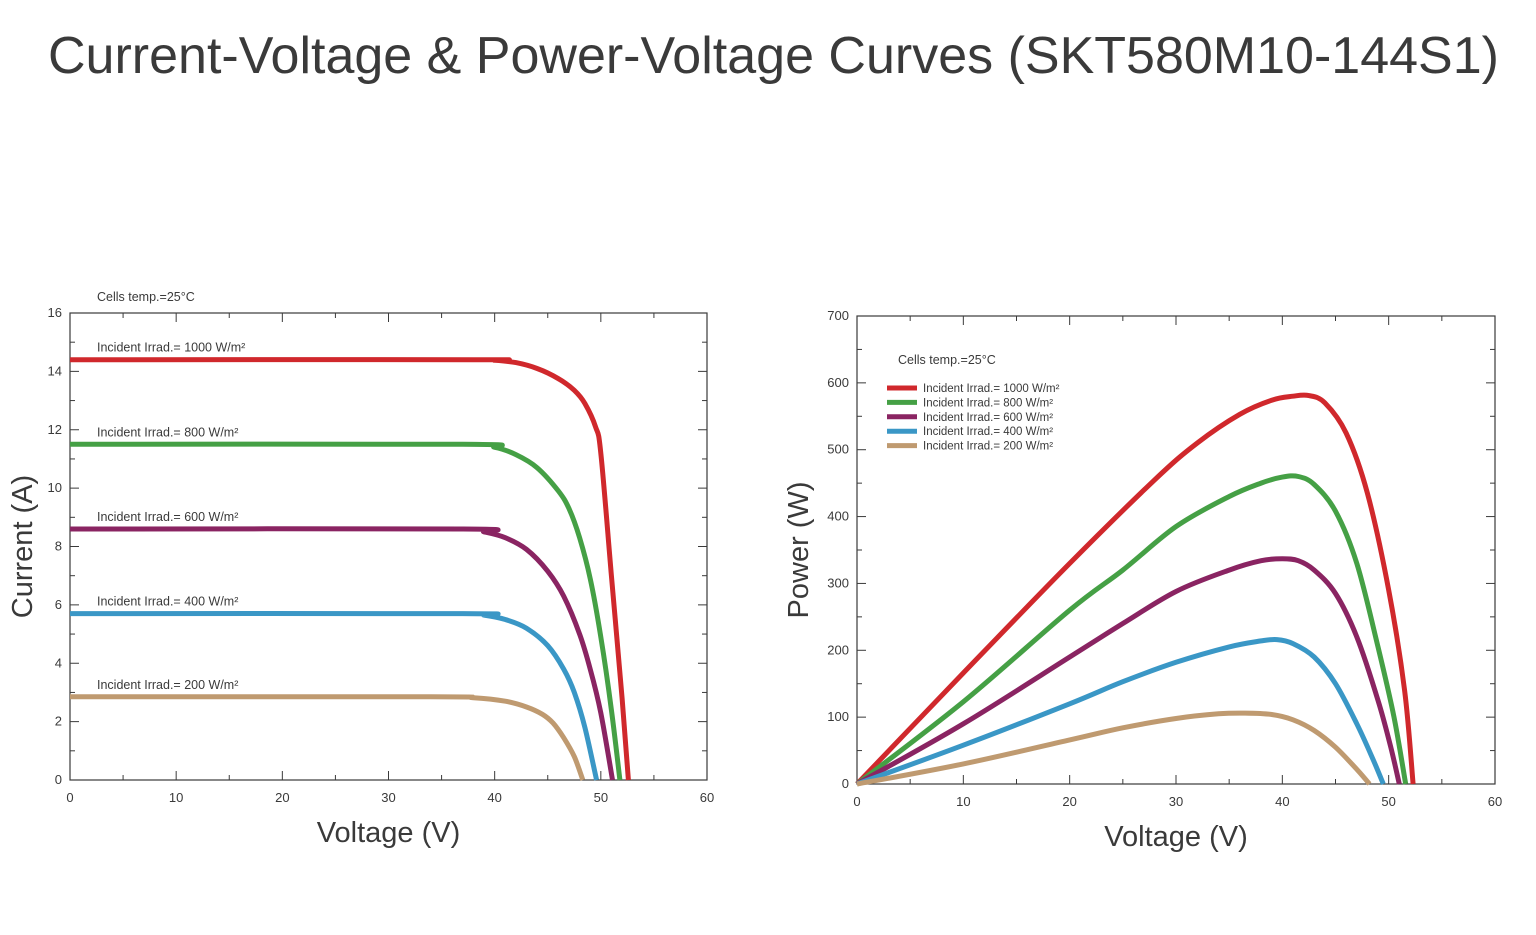  I want to click on y-axis-label: Current (A), so click(23, 546).